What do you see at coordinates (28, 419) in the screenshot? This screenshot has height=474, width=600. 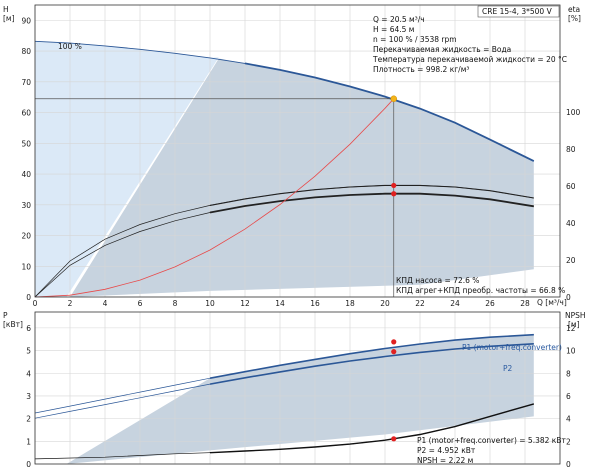 I see `p-tick-label: 2` at bounding box center [28, 419].